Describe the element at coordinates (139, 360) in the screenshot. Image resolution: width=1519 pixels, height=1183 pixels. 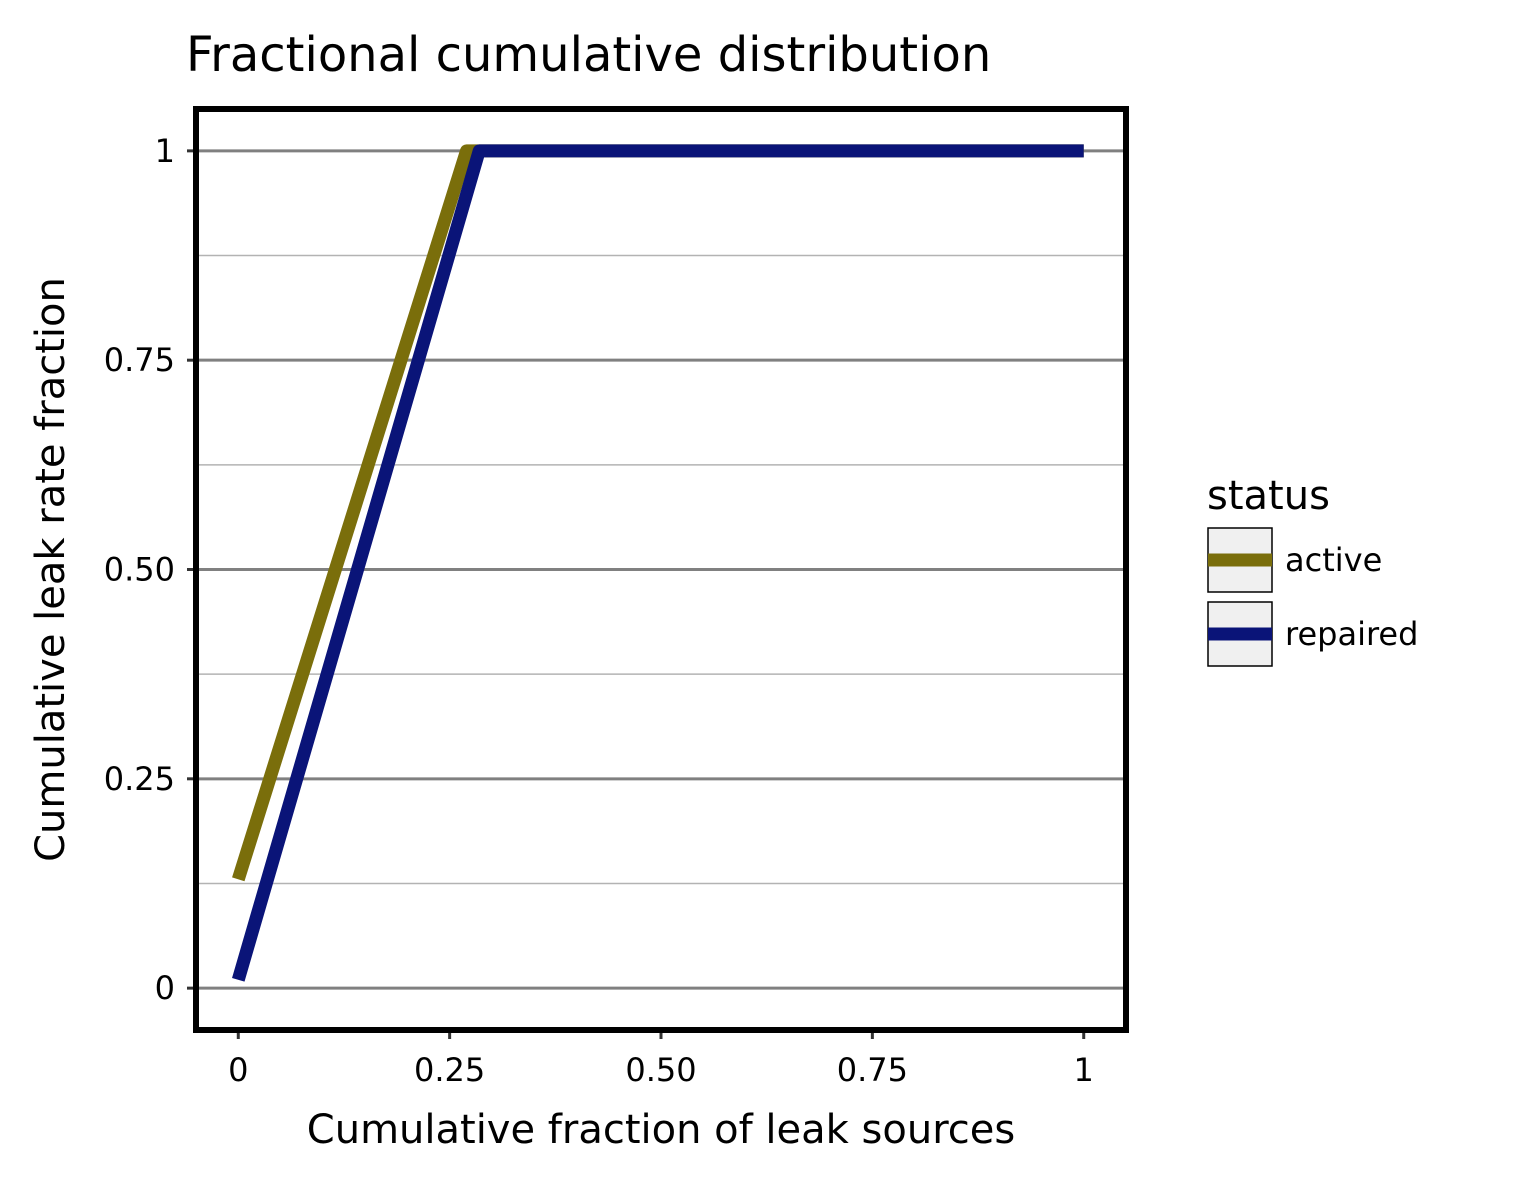
I see `y-tick-label: 0.75` at that location.